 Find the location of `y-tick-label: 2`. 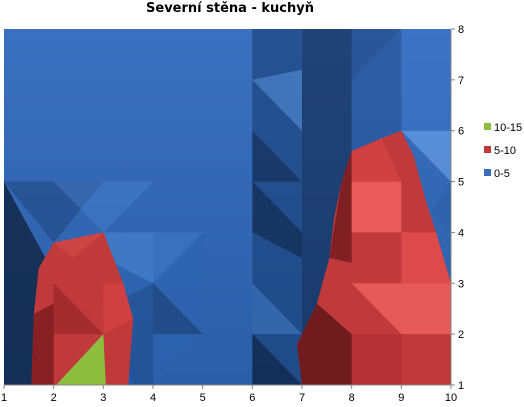

y-tick-label: 2 is located at coordinates (461, 335).